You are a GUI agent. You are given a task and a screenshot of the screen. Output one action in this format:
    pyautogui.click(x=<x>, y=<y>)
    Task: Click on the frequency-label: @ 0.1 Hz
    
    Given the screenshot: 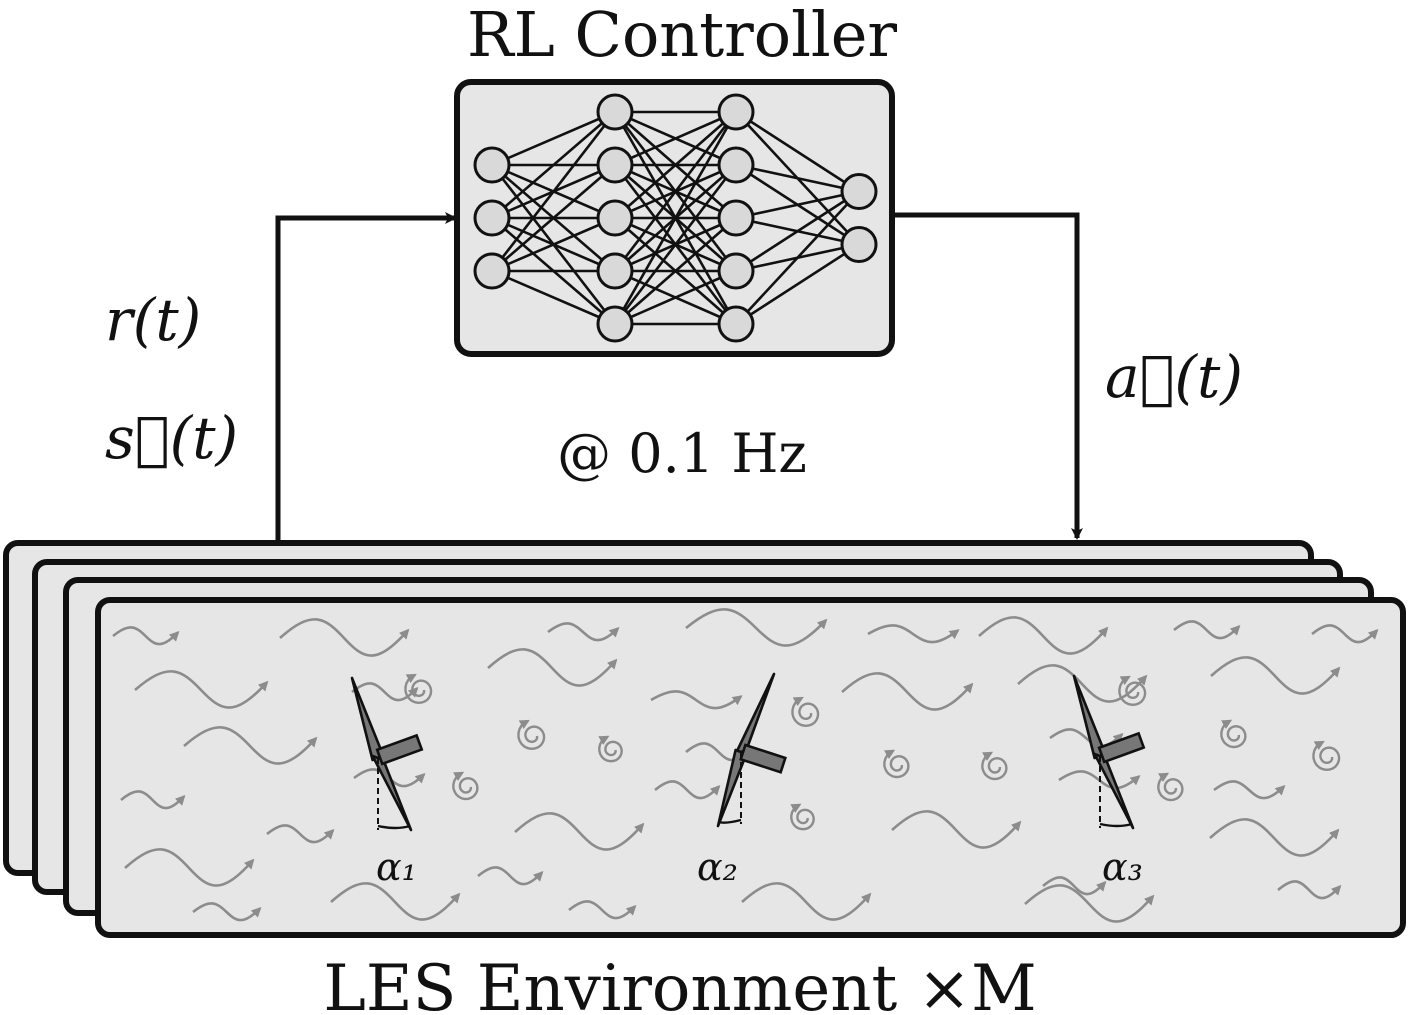 What is the action you would take?
    pyautogui.click(x=682, y=453)
    